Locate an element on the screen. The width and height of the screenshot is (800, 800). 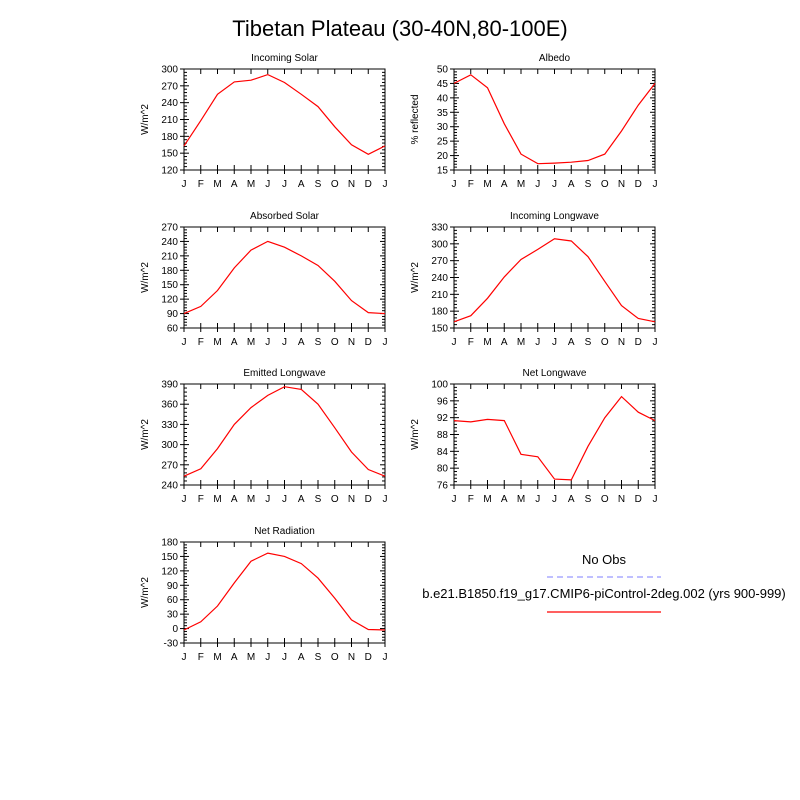
y-tick-label: 25 is located at coordinates (443, 142).